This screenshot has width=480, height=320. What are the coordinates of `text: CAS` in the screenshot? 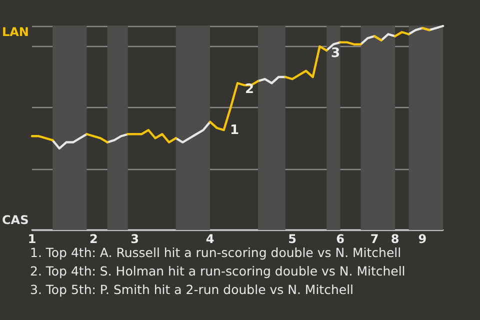 It's located at (15, 220).